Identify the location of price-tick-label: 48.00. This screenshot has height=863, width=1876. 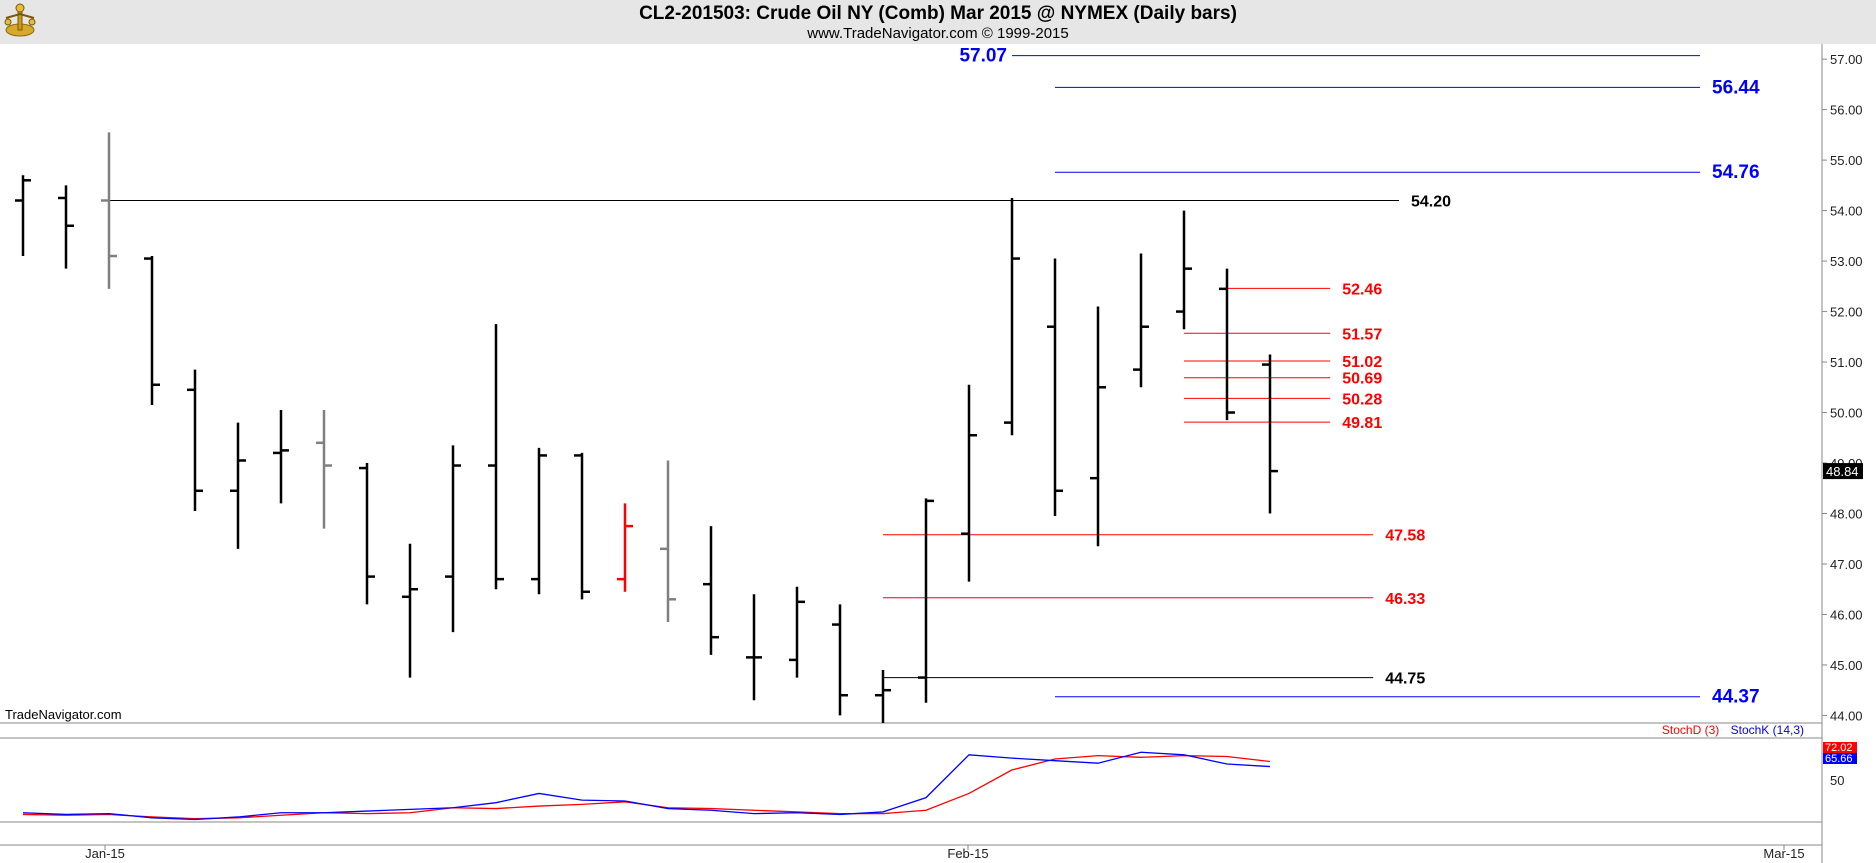
(1846, 513).